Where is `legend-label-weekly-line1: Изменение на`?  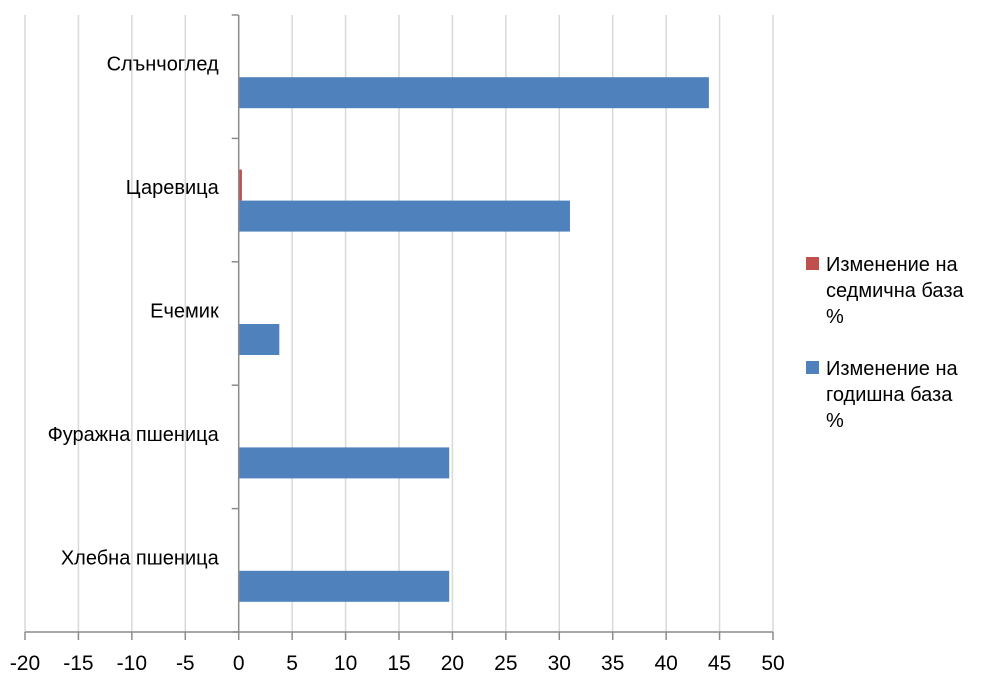
legend-label-weekly-line1: Изменение на is located at coordinates (892, 265).